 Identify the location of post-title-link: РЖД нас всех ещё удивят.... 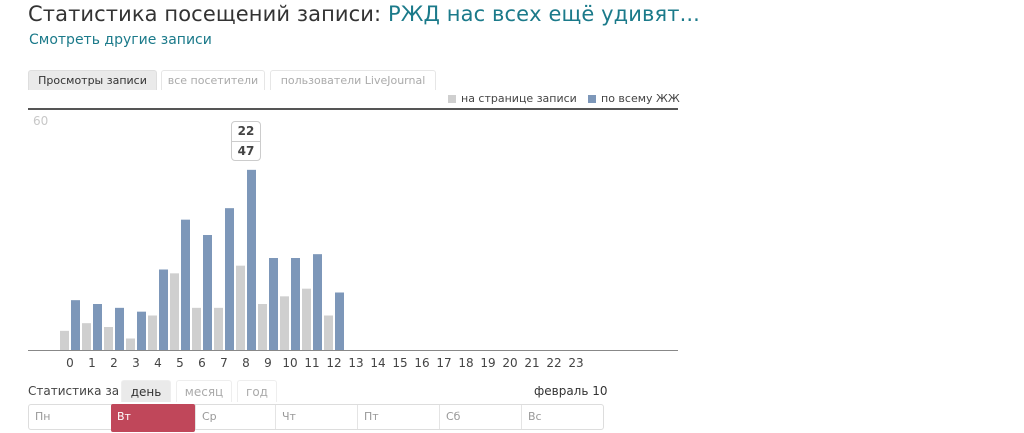
(544, 14).